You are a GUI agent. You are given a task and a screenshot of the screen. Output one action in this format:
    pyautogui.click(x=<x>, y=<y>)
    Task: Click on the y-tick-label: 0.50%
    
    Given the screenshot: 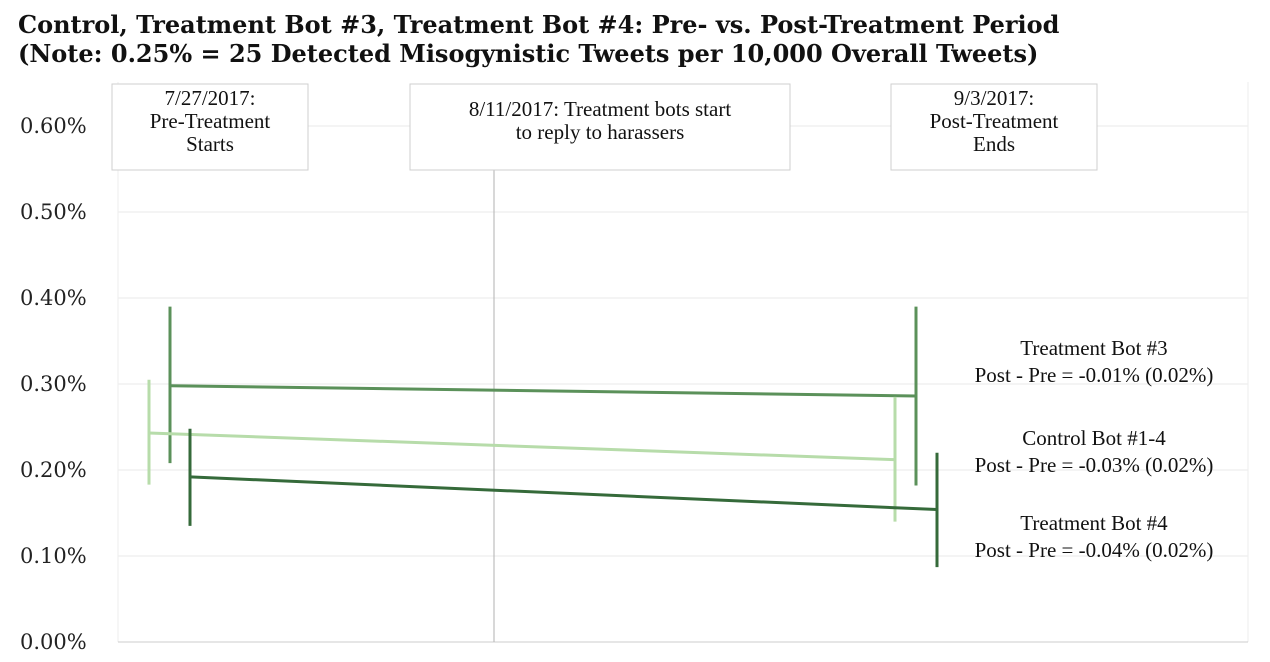 What is the action you would take?
    pyautogui.click(x=53, y=212)
    